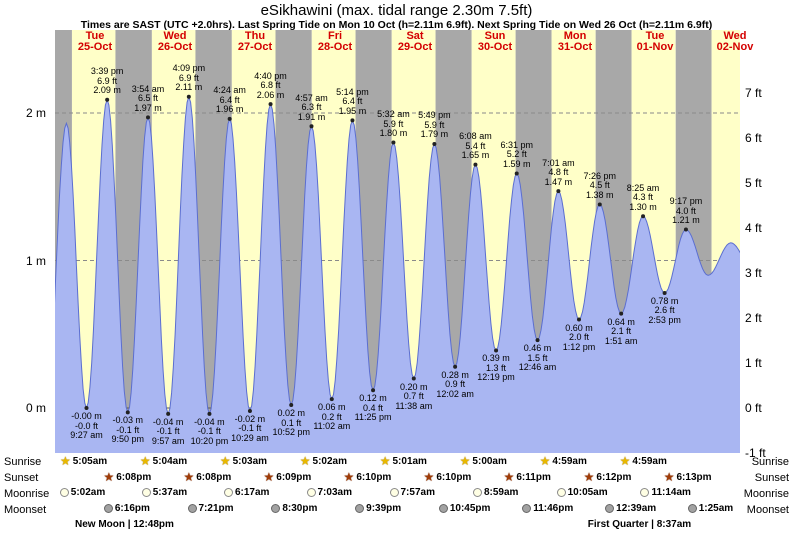 Image resolution: width=793 pixels, height=539 pixels. What do you see at coordinates (753, 93) in the screenshot?
I see `y-tick-right: 7 ft` at bounding box center [753, 93].